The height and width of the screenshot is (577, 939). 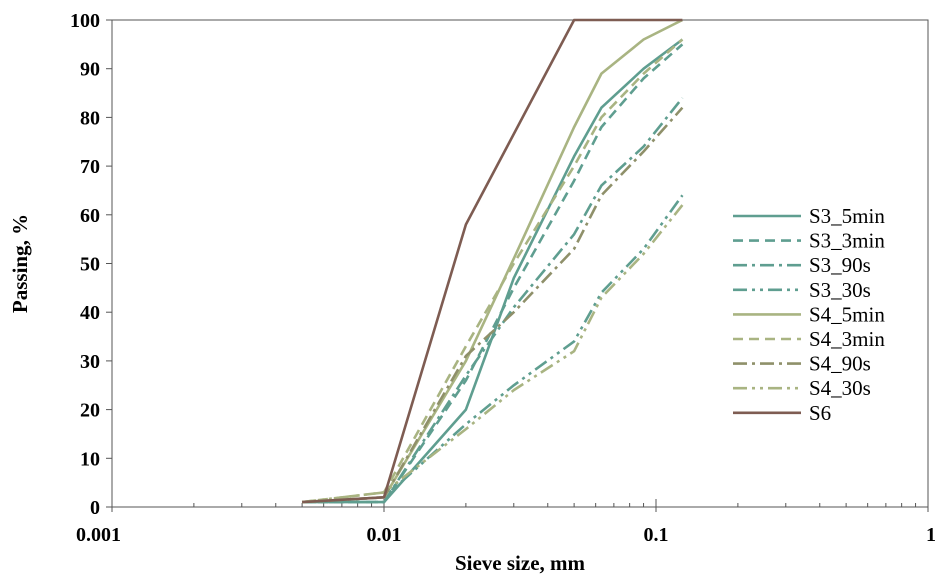 What do you see at coordinates (847, 241) in the screenshot?
I see `legend-label: S3_3min` at bounding box center [847, 241].